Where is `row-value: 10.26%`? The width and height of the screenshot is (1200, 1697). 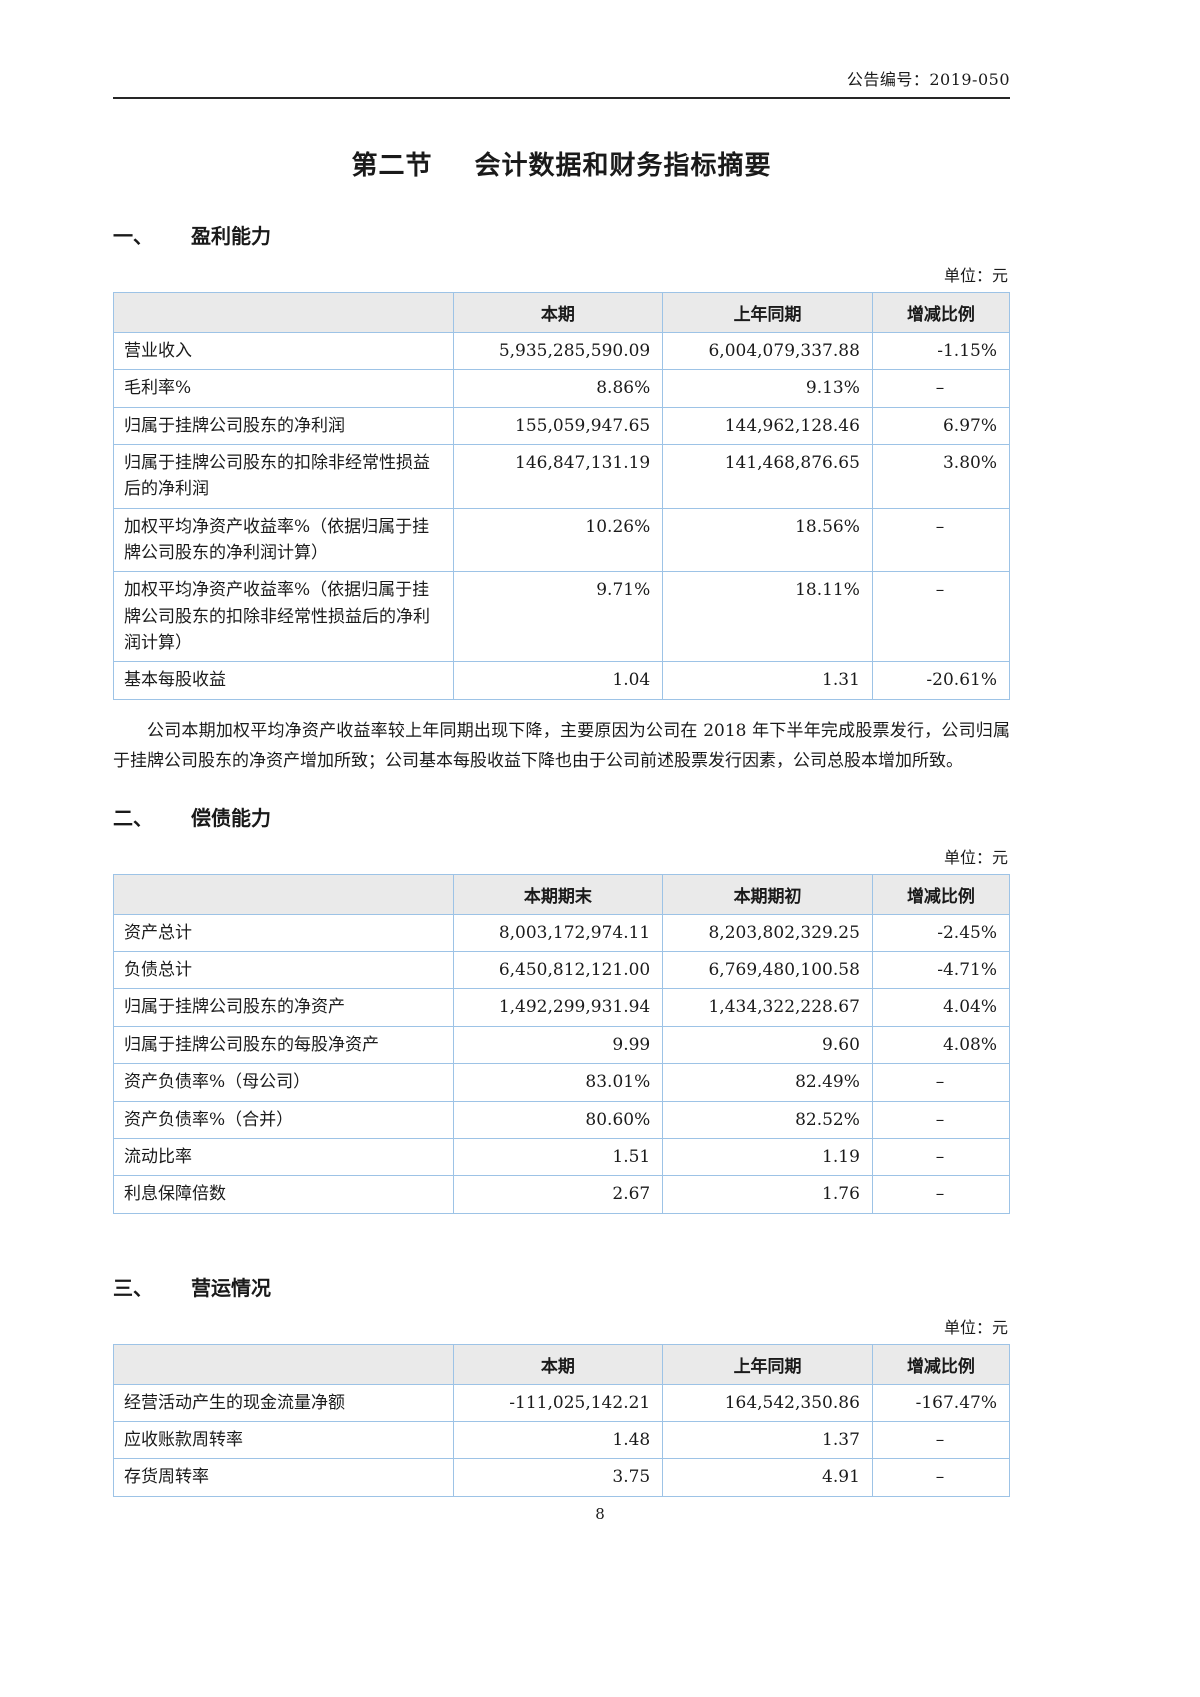 row-value: 10.26% is located at coordinates (558, 540).